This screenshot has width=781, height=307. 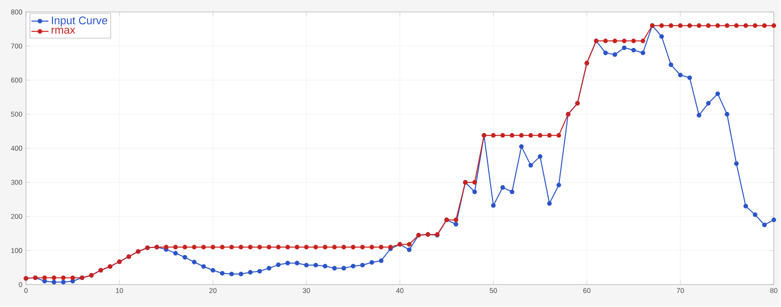 I want to click on legend-label: rmax, so click(x=64, y=31).